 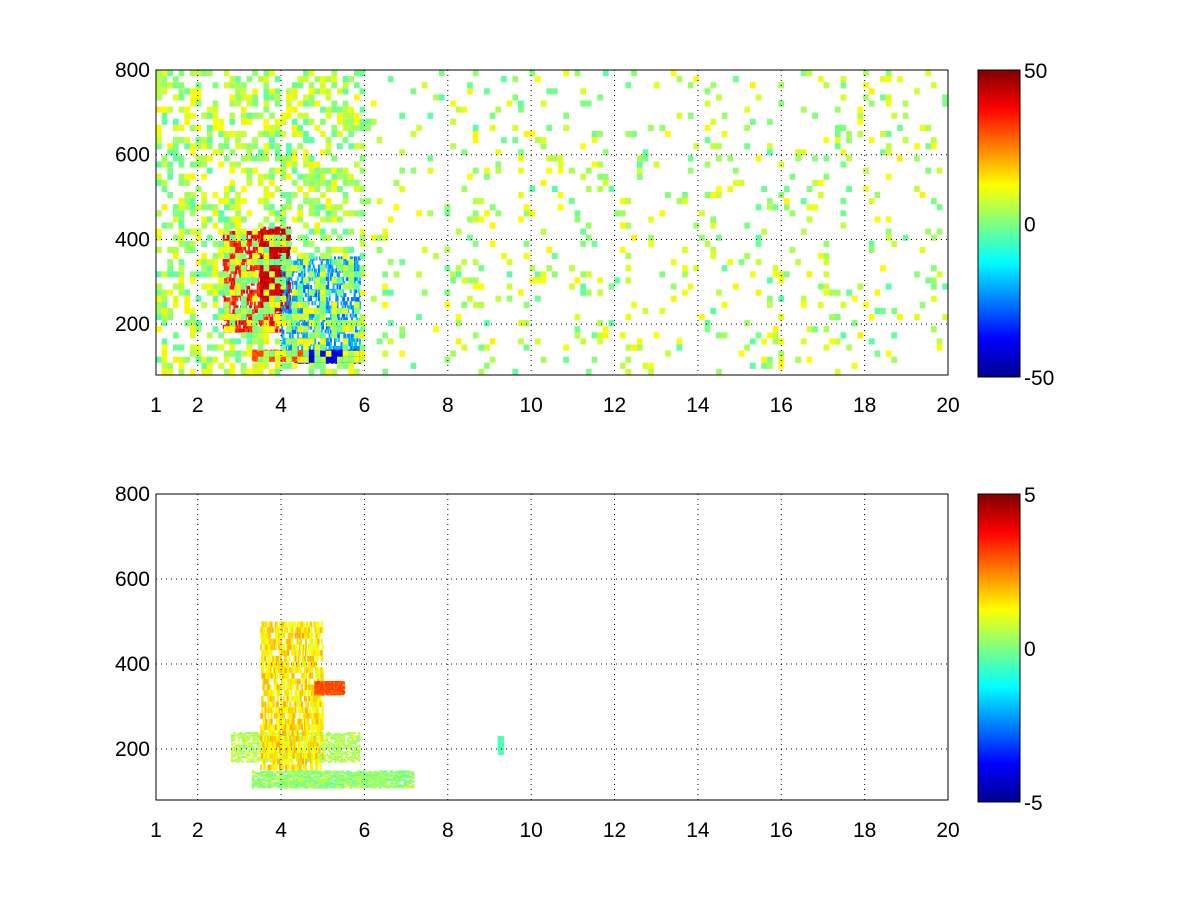 I want to click on top-heatmap-cell-2068, so click(x=313, y=348).